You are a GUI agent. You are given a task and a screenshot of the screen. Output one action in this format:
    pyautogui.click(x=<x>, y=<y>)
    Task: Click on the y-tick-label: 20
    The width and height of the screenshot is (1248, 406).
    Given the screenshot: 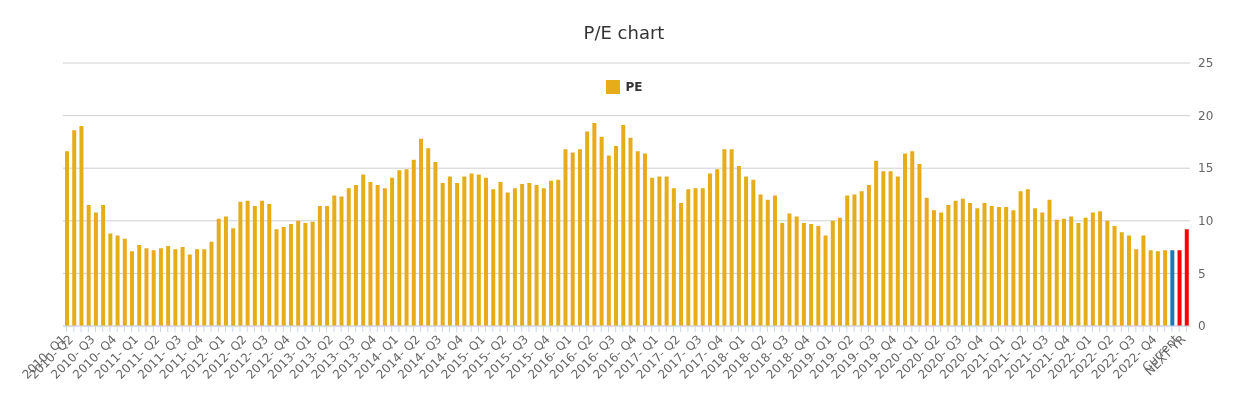 What is the action you would take?
    pyautogui.click(x=1206, y=115)
    